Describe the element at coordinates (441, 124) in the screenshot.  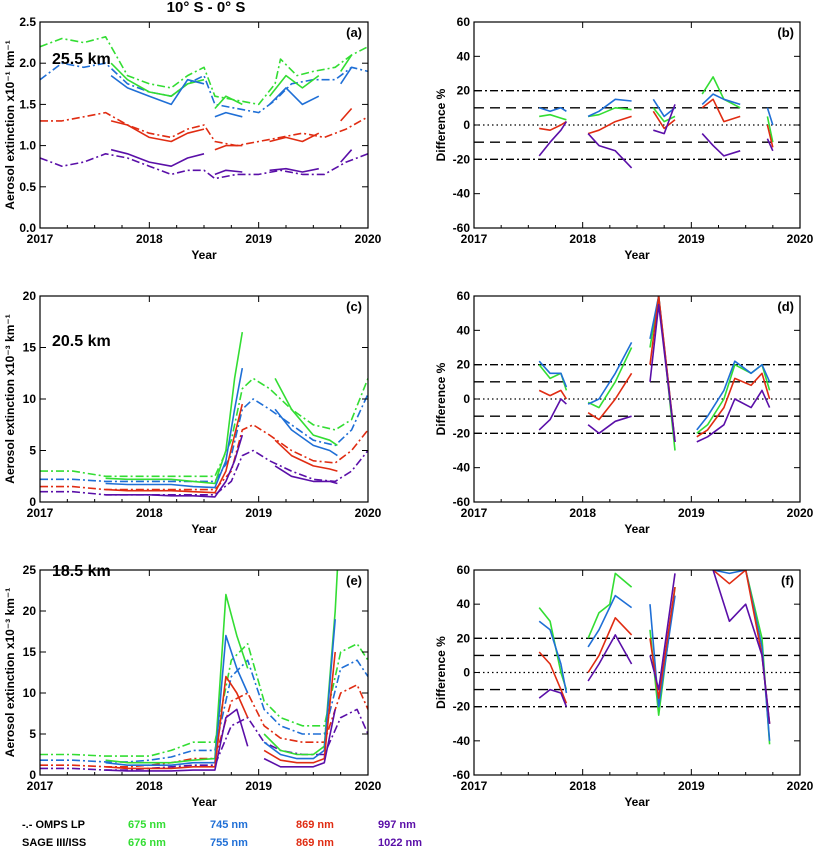
I see `ylabel-b: Difference %` at that location.